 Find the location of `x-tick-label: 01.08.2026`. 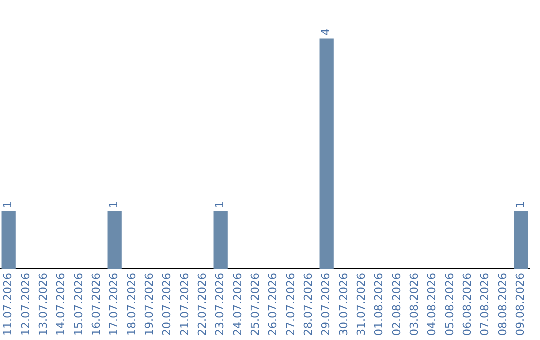

x-tick-label: 01.08.2026 is located at coordinates (379, 304).